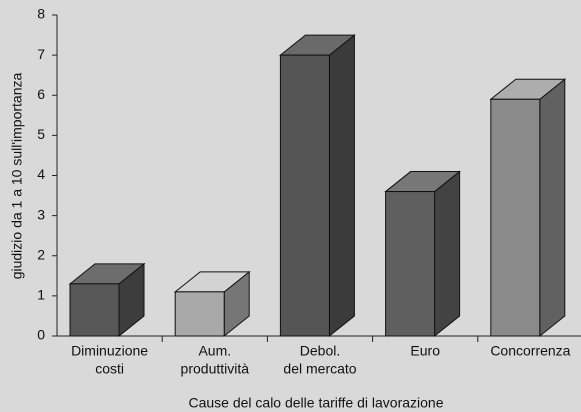 The width and height of the screenshot is (581, 412). I want to click on y-tick-label: 0, so click(41, 335).